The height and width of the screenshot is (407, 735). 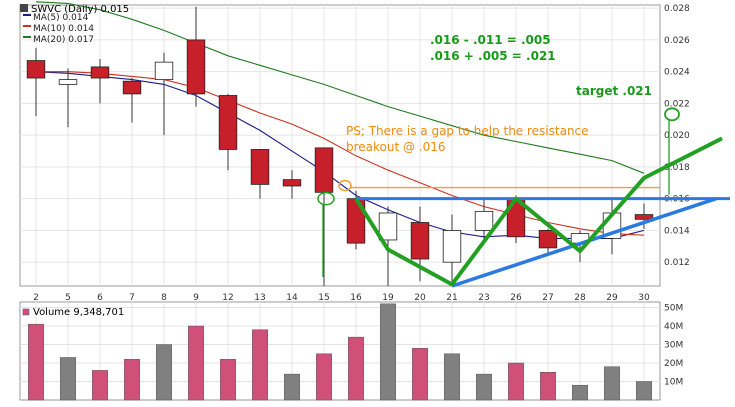 What do you see at coordinates (677, 231) in the screenshot?
I see `price-tick-label: 0.014` at bounding box center [677, 231].